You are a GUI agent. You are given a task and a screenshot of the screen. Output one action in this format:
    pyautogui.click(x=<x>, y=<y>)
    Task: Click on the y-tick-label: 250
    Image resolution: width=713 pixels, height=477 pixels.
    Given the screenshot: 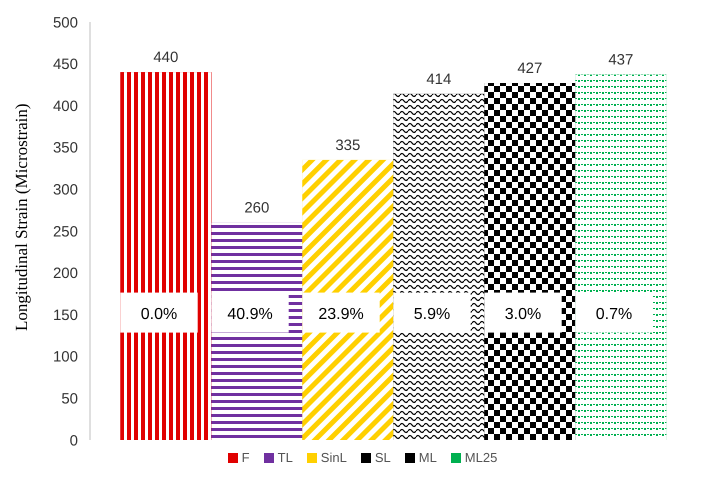 What is the action you would take?
    pyautogui.click(x=65, y=231)
    